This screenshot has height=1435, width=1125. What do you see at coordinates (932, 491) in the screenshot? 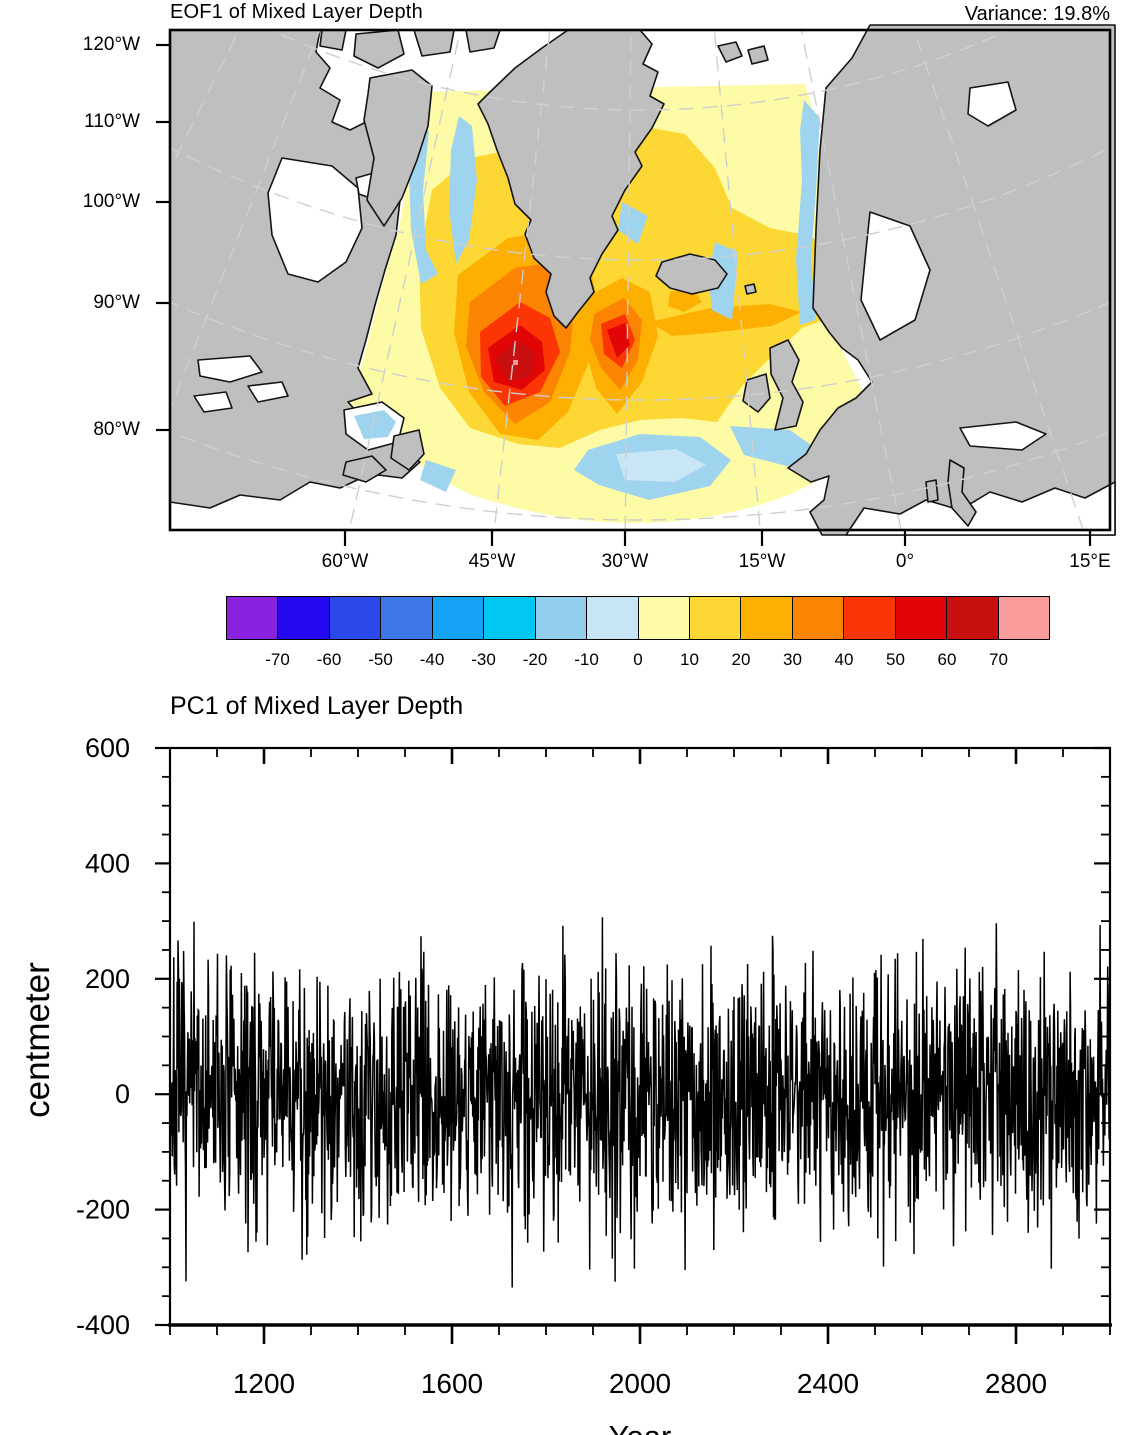
I see `sardinia` at bounding box center [932, 491].